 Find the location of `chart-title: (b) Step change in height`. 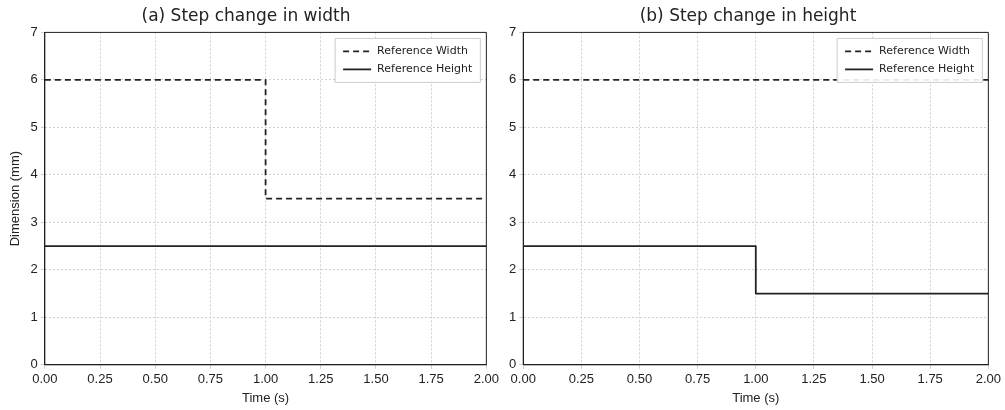

chart-title: (b) Step change in height is located at coordinates (748, 14).